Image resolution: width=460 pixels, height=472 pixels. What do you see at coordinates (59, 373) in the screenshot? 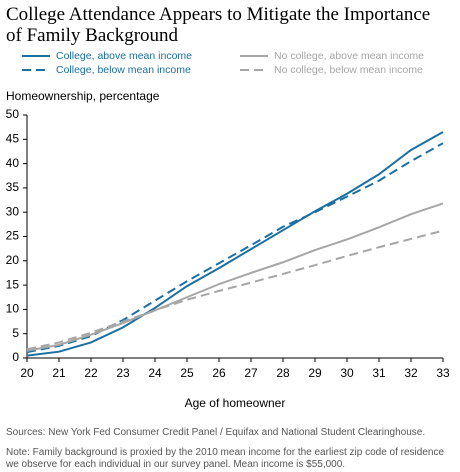
I see `x-tick-label: 21` at bounding box center [59, 373].